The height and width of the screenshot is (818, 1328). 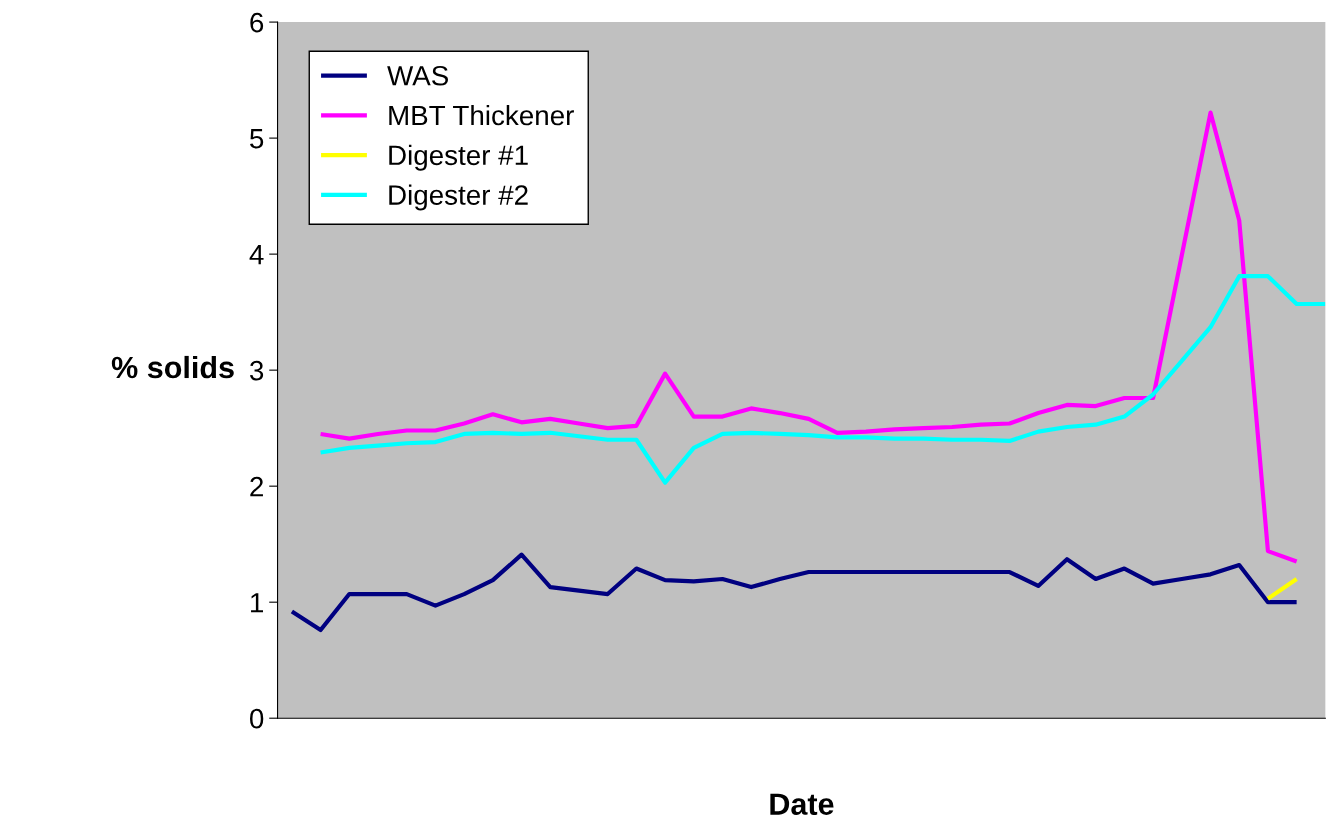 What do you see at coordinates (417, 75) in the screenshot?
I see `legend-label: WAS` at bounding box center [417, 75].